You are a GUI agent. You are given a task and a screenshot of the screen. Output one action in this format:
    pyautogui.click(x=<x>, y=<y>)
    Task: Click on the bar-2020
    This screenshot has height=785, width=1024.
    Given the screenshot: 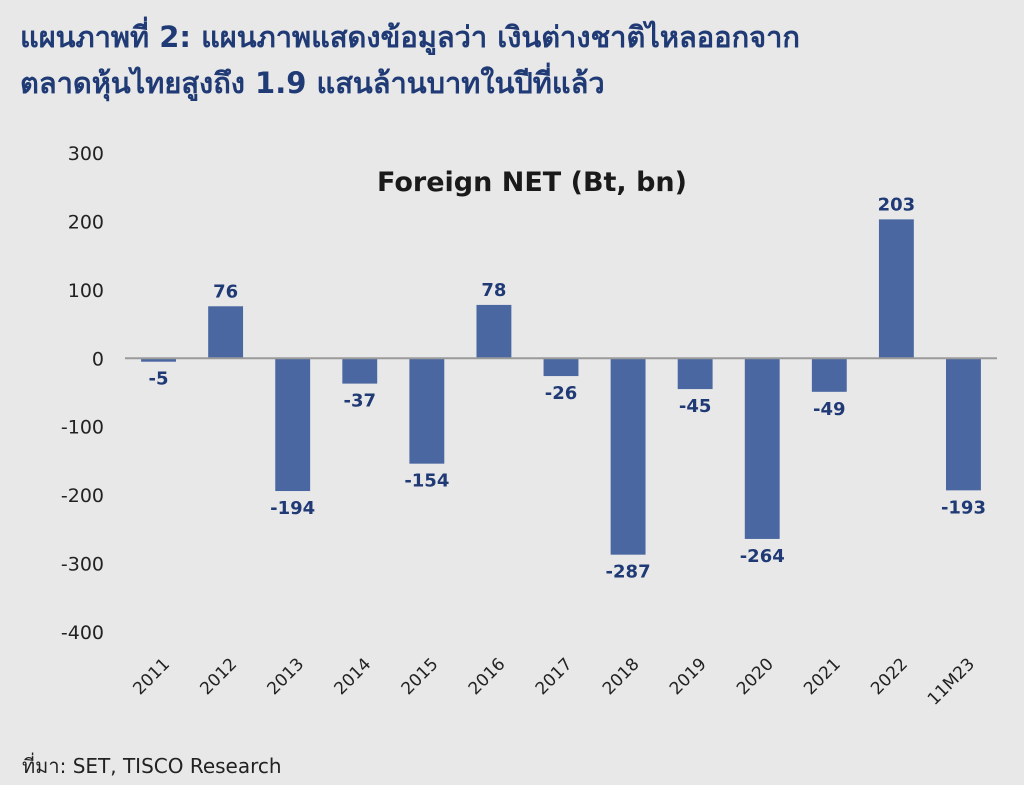 What is the action you would take?
    pyautogui.click(x=762, y=448)
    